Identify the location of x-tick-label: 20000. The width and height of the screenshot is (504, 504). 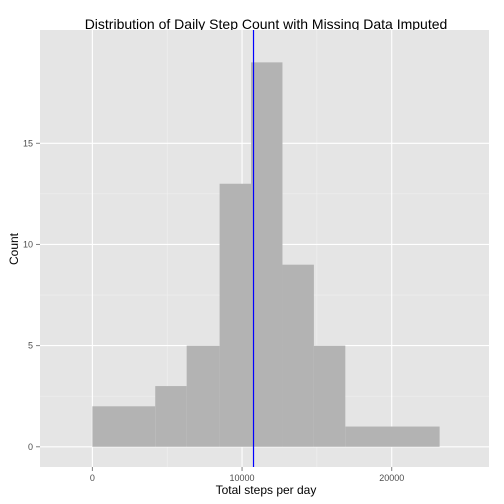
(391, 478).